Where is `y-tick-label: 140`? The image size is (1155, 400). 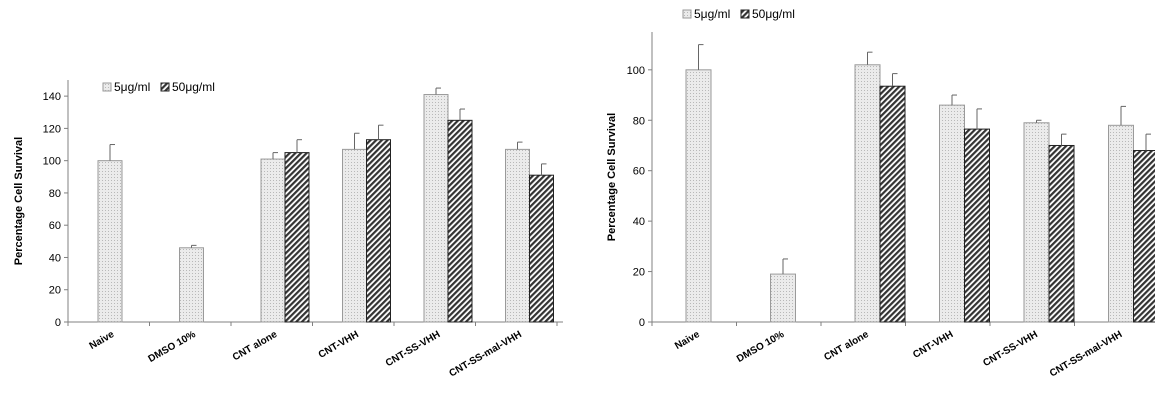
y-tick-label: 140 is located at coordinates (52, 97).